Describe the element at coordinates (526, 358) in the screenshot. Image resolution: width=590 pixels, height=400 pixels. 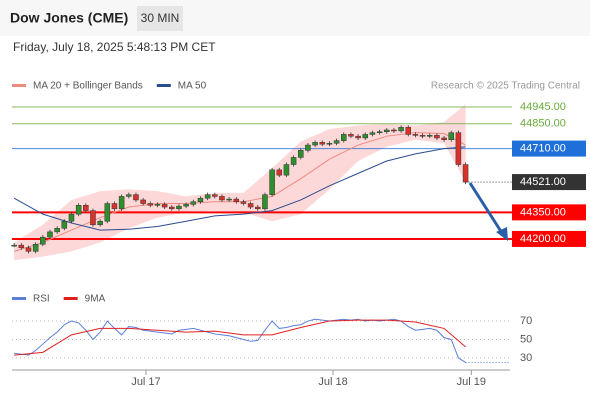
I see `y-tick-label: 30` at that location.